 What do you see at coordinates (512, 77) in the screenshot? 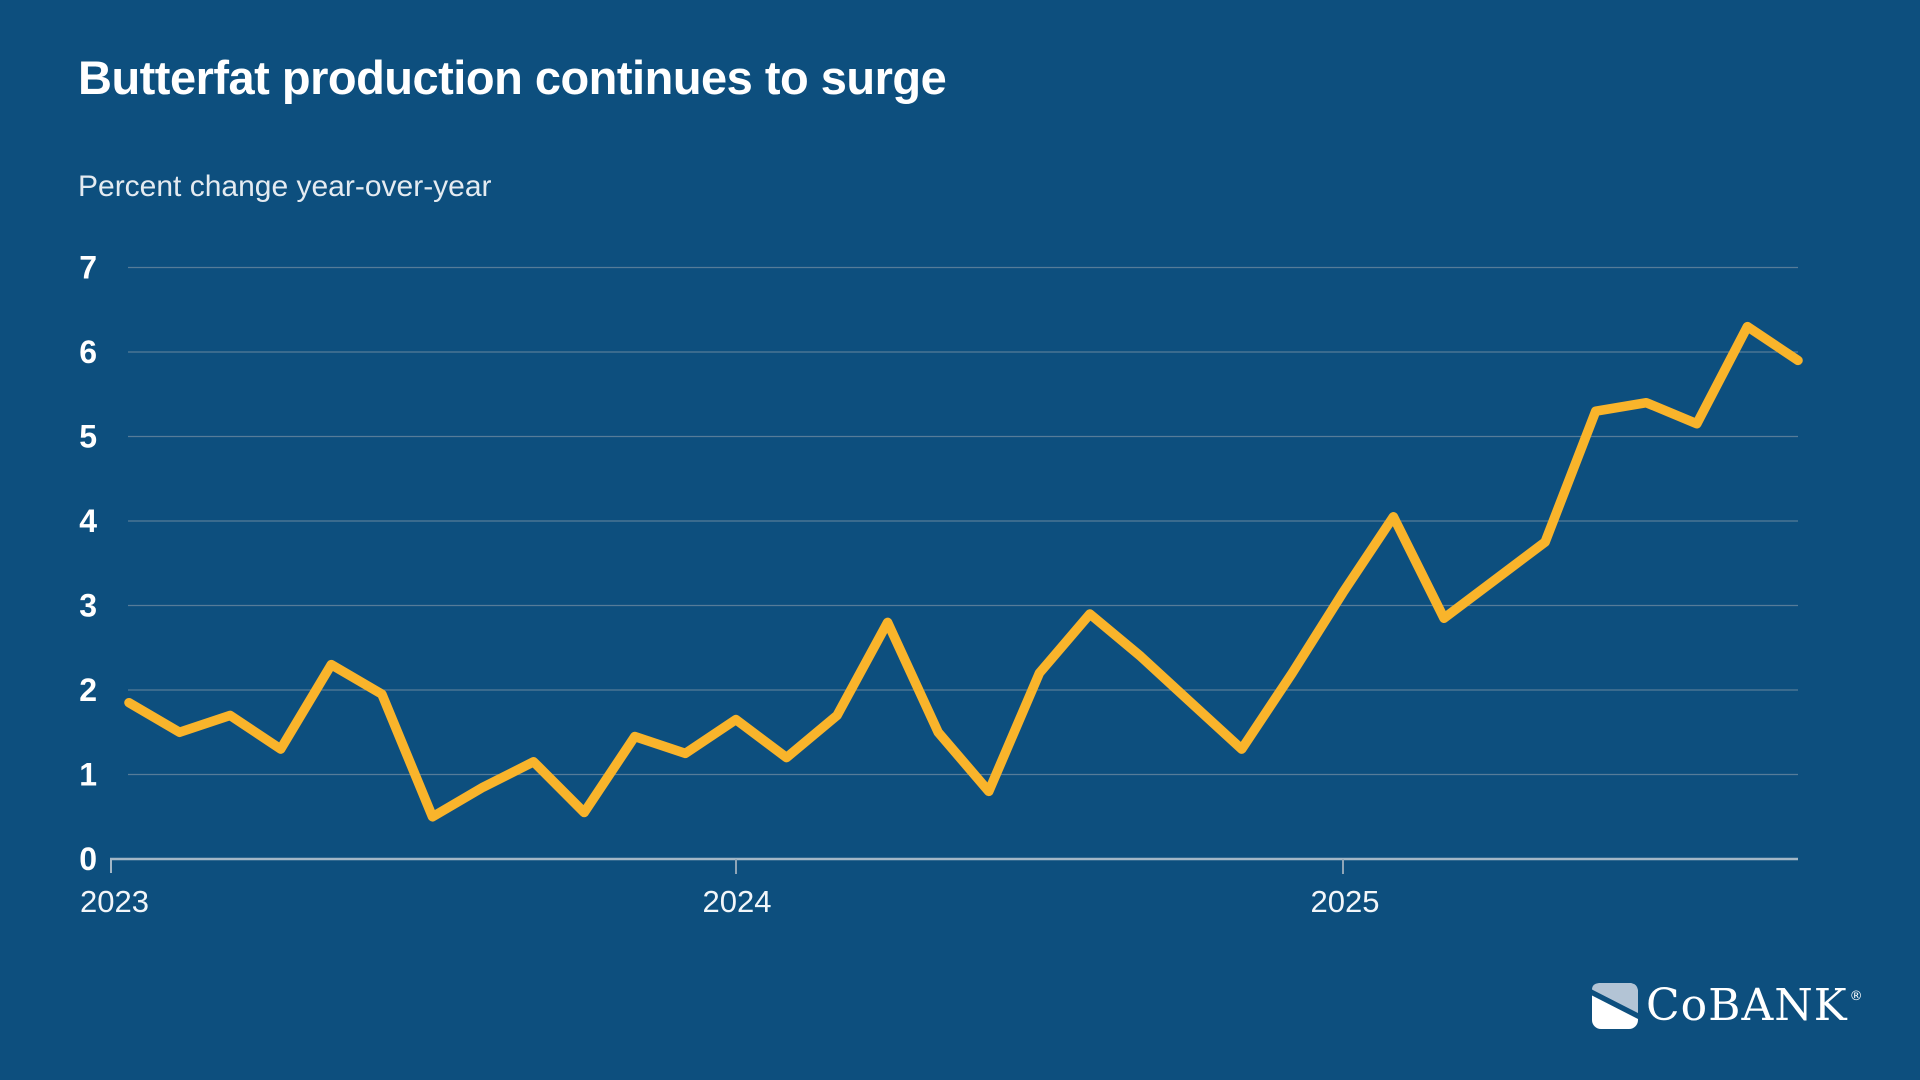
I see `chart-title: Butterfat production continues to surge` at bounding box center [512, 77].